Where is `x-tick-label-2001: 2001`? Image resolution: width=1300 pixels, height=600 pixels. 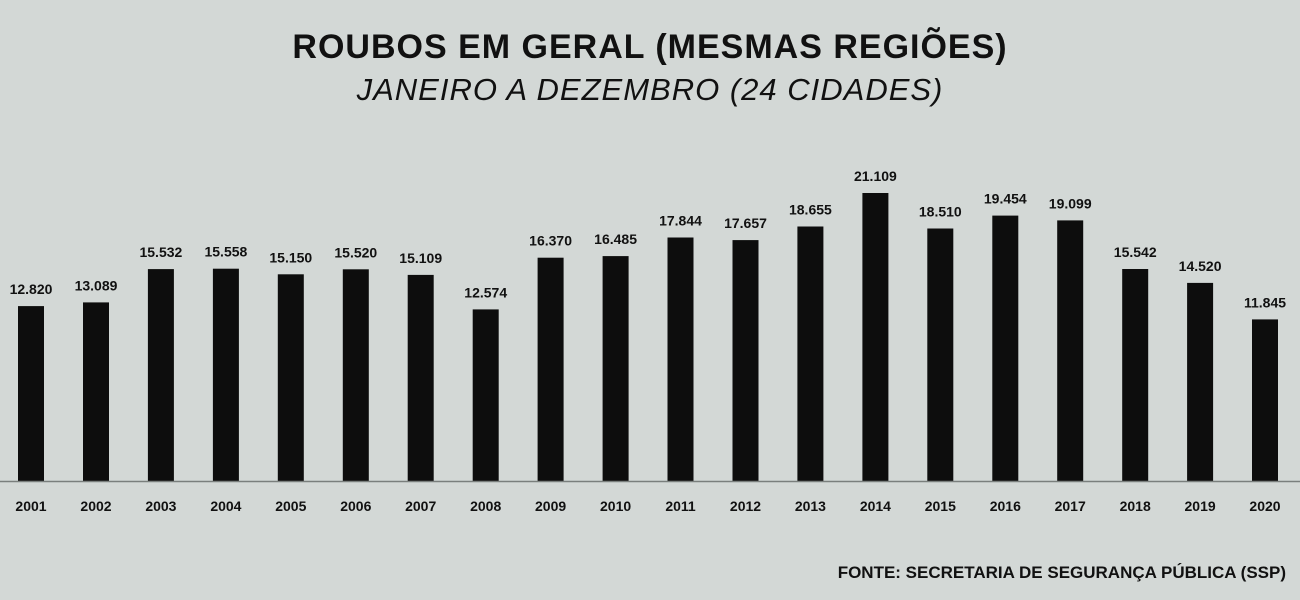 x-tick-label-2001: 2001 is located at coordinates (30, 506).